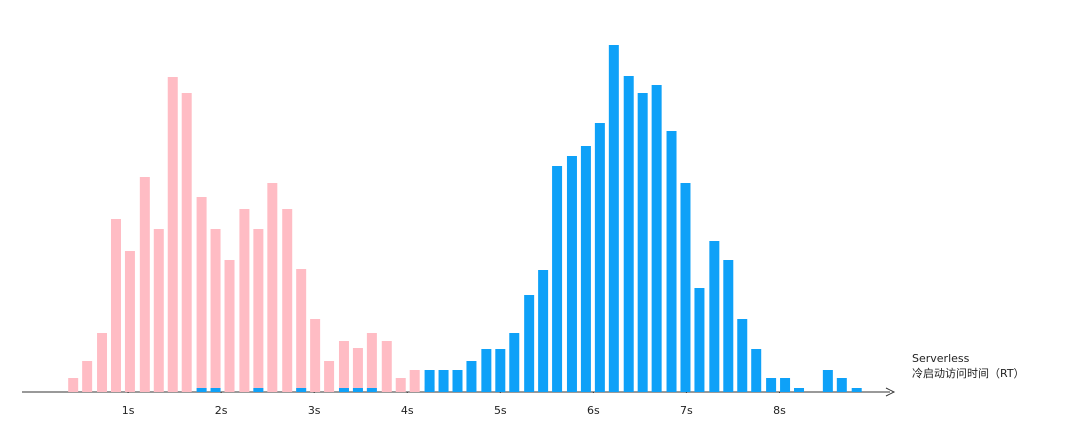 This screenshot has width=1080, height=448. Describe the element at coordinates (500, 410) in the screenshot. I see `x-tick-label: 5s` at that location.